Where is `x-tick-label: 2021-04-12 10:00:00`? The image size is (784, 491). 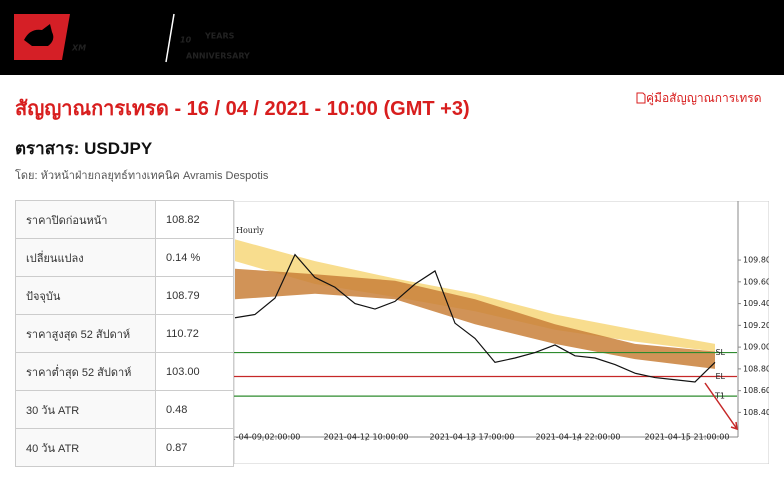
x-tick-label: 2021-04-12 10:00:00 is located at coordinates (366, 437).